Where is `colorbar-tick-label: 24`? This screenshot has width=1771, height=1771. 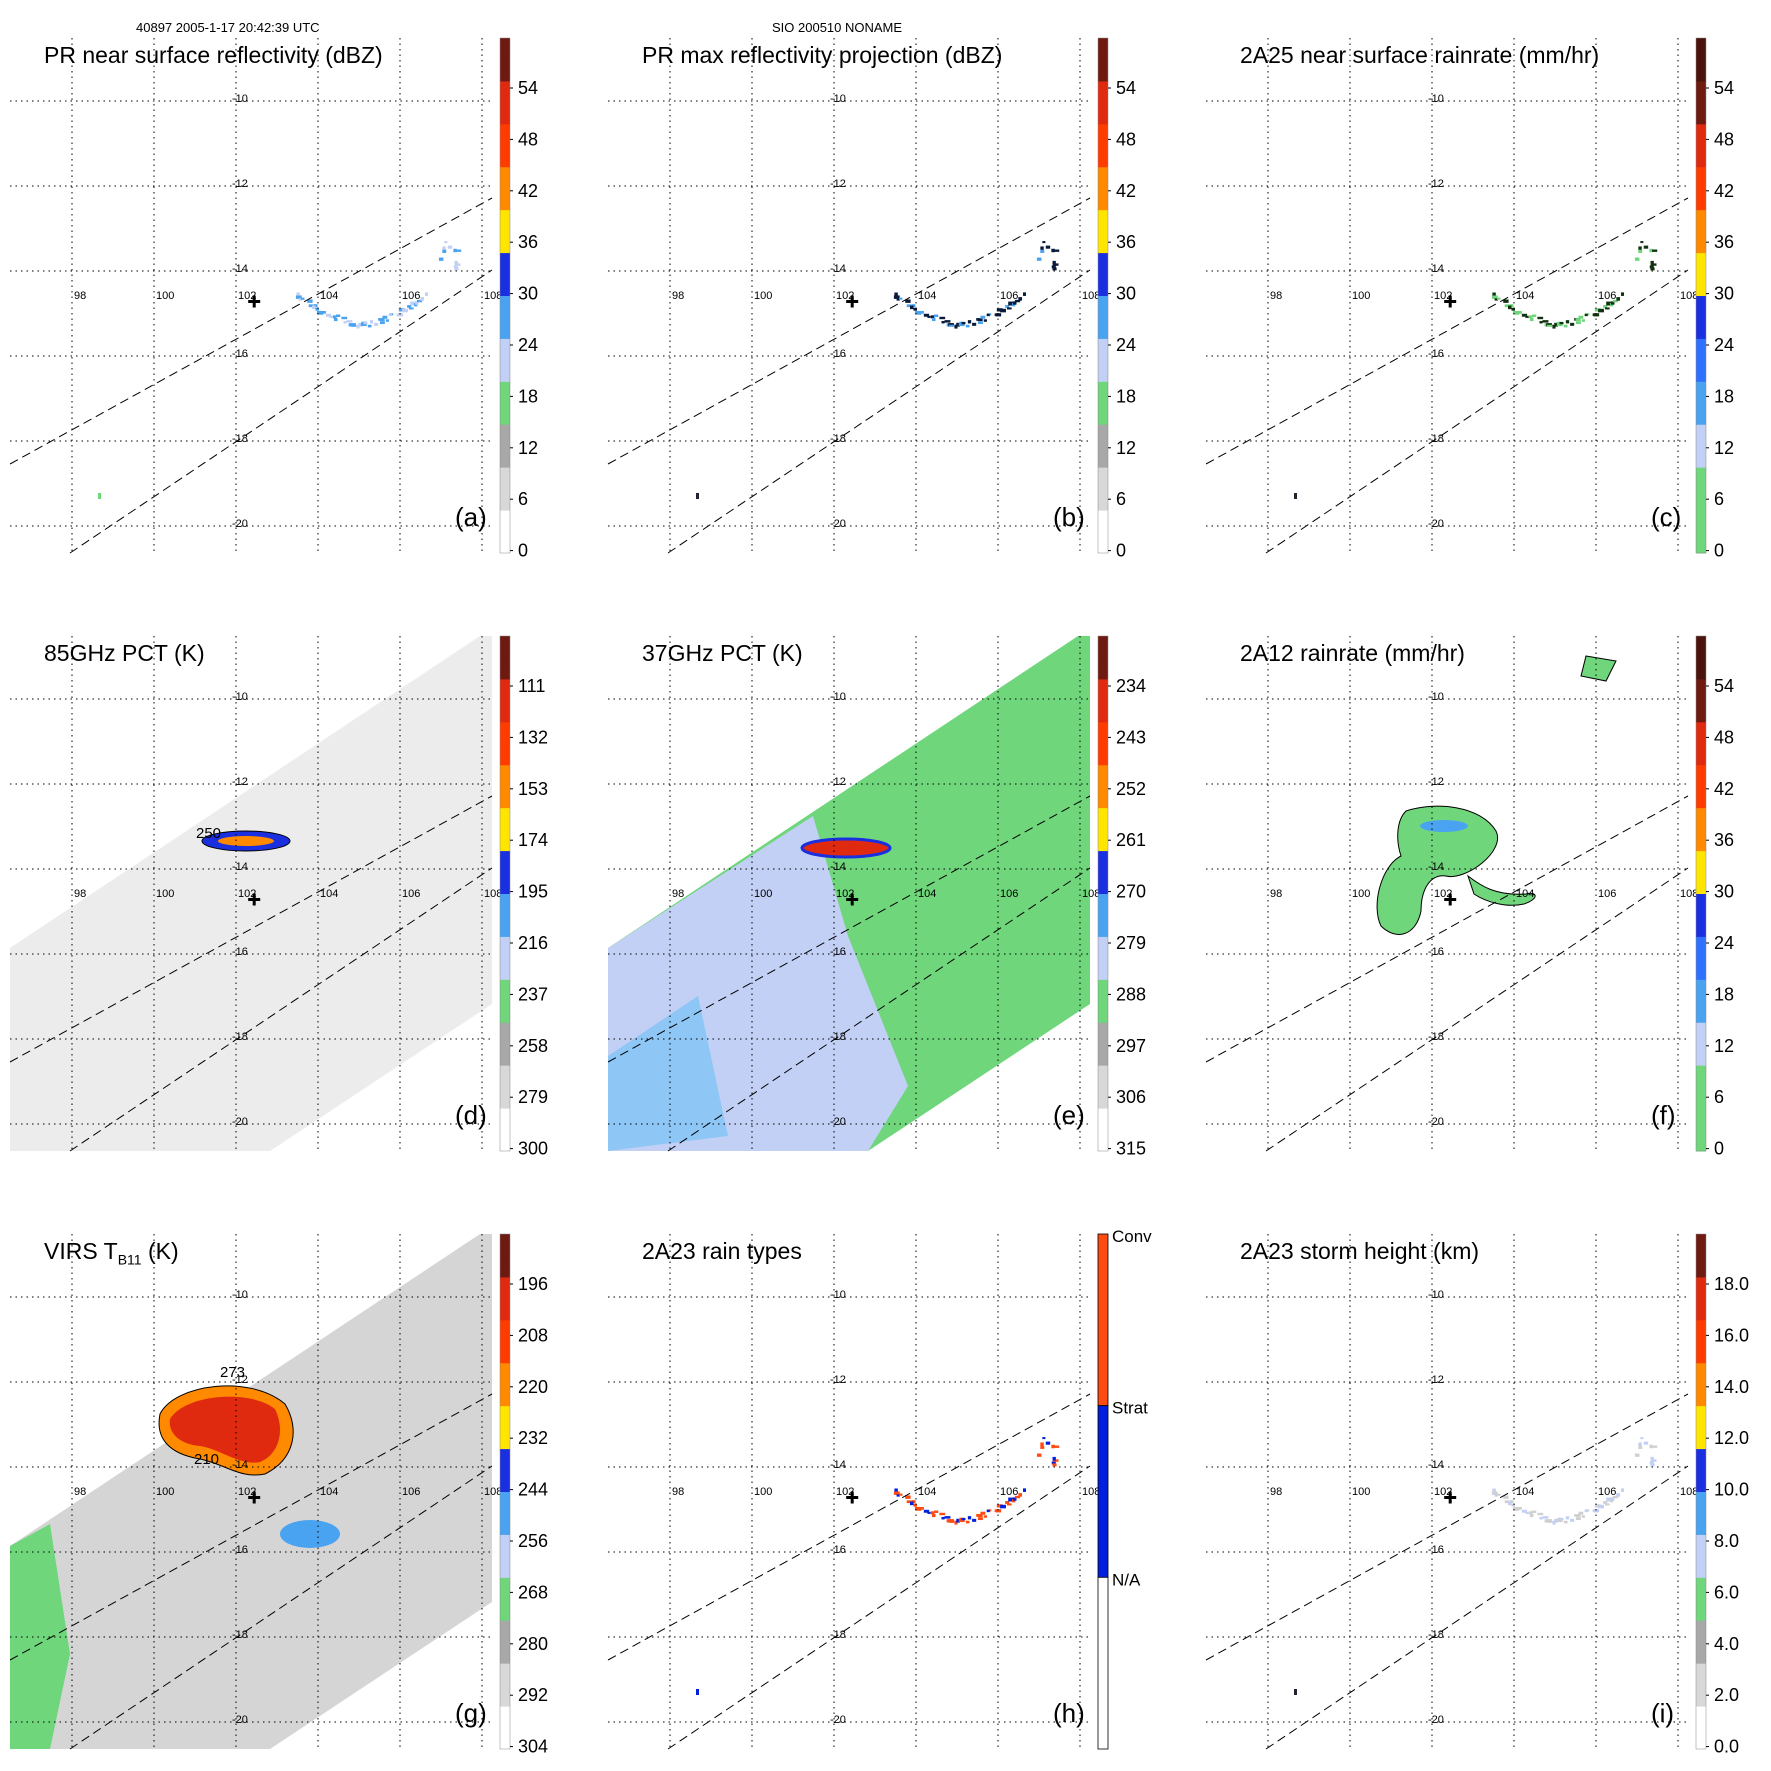
colorbar-tick-label: 24 is located at coordinates (1724, 943).